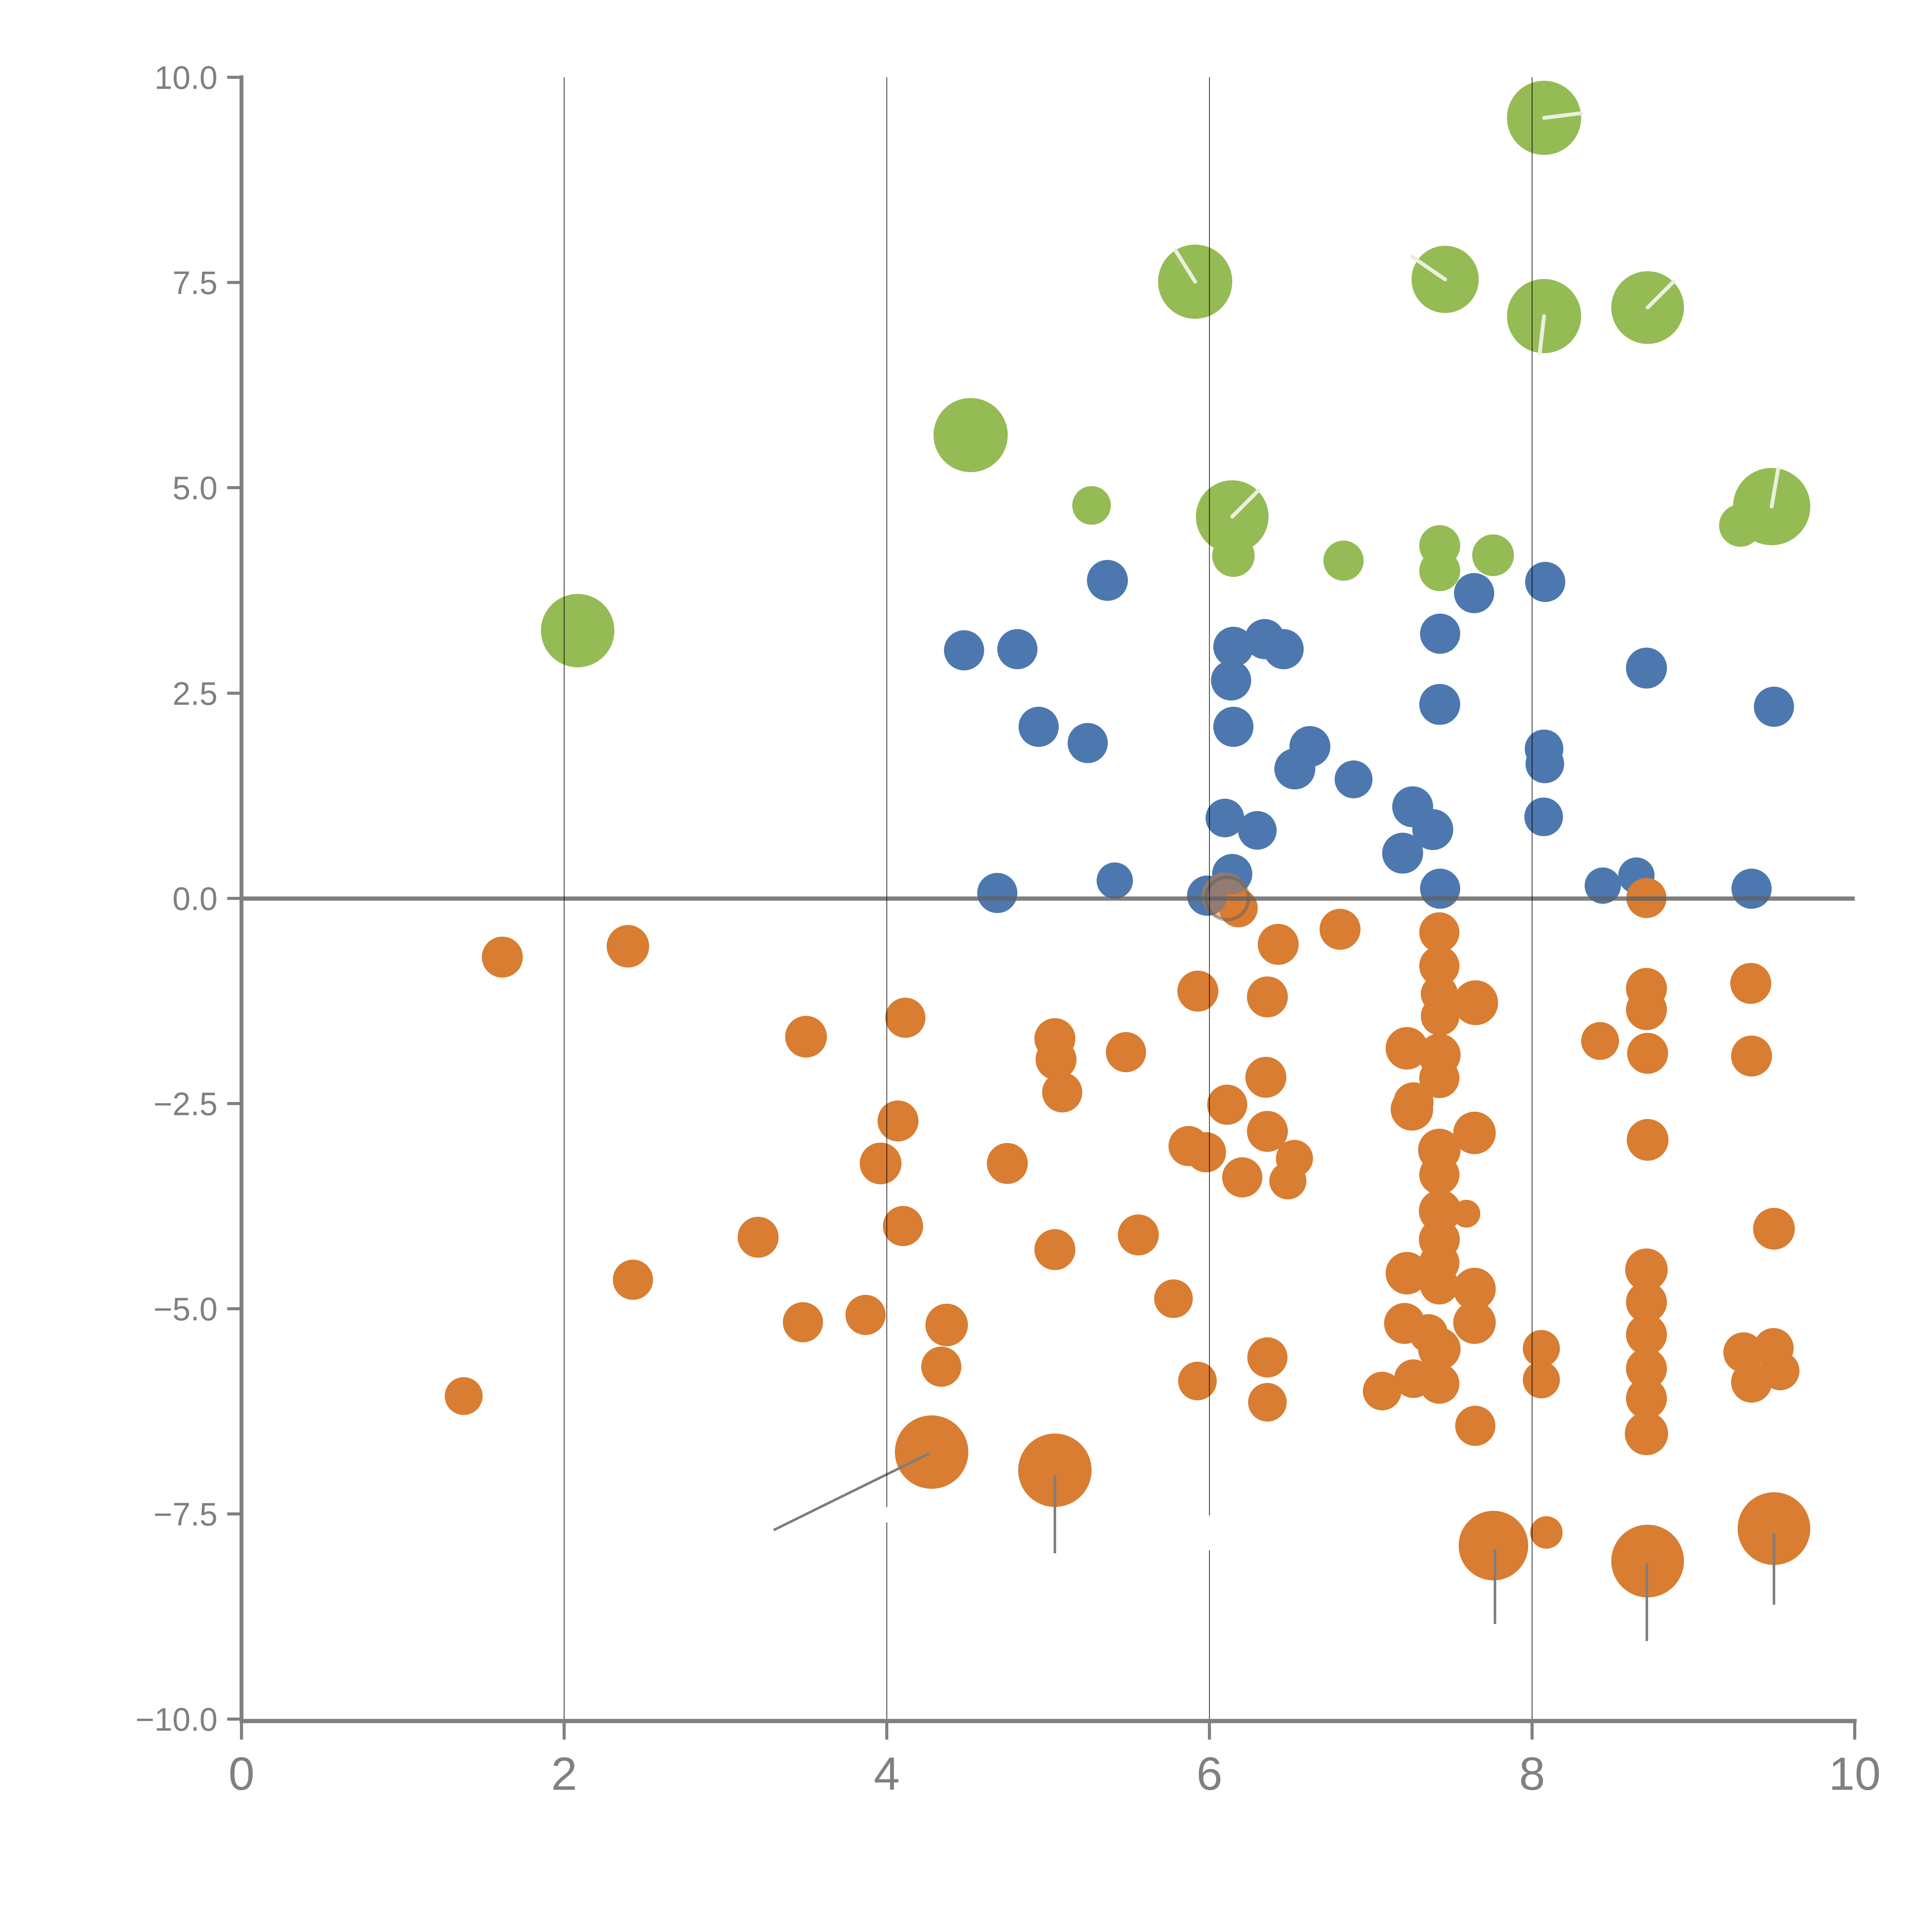 The image size is (1932, 1932). Describe the element at coordinates (1855, 1773) in the screenshot. I see `svg-text: 10` at that location.